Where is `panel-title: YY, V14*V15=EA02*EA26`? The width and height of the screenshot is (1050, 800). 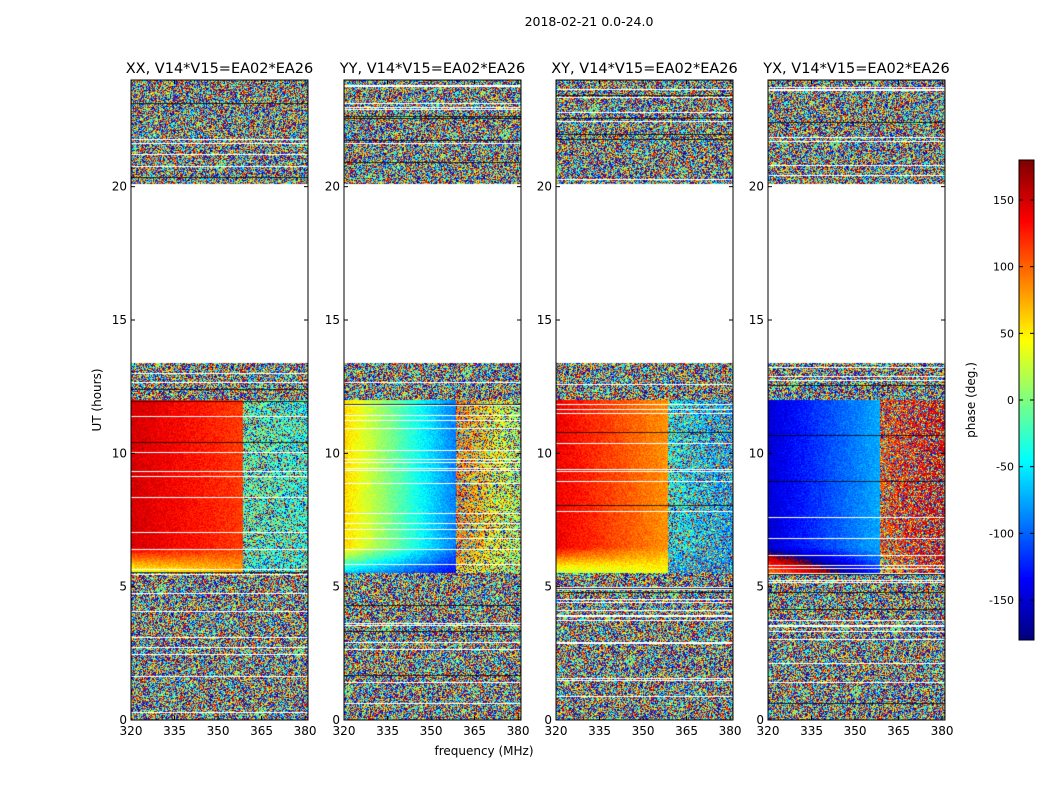
panel-title: YY, V14*V15=EA02*EA26 is located at coordinates (432, 69).